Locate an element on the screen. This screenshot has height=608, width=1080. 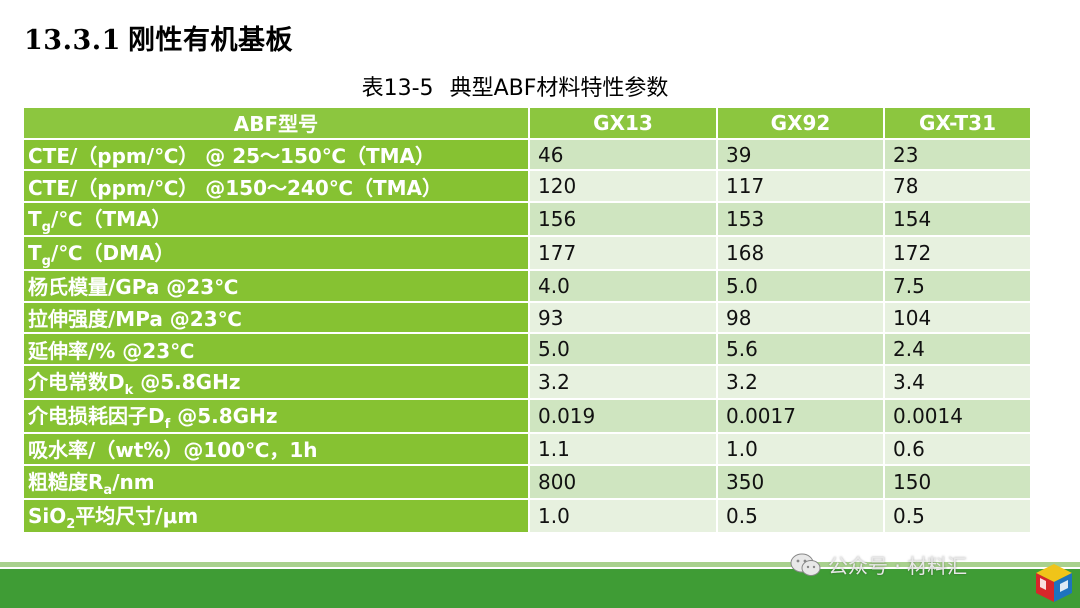
cell-gx13: 0.019 is located at coordinates (623, 416).